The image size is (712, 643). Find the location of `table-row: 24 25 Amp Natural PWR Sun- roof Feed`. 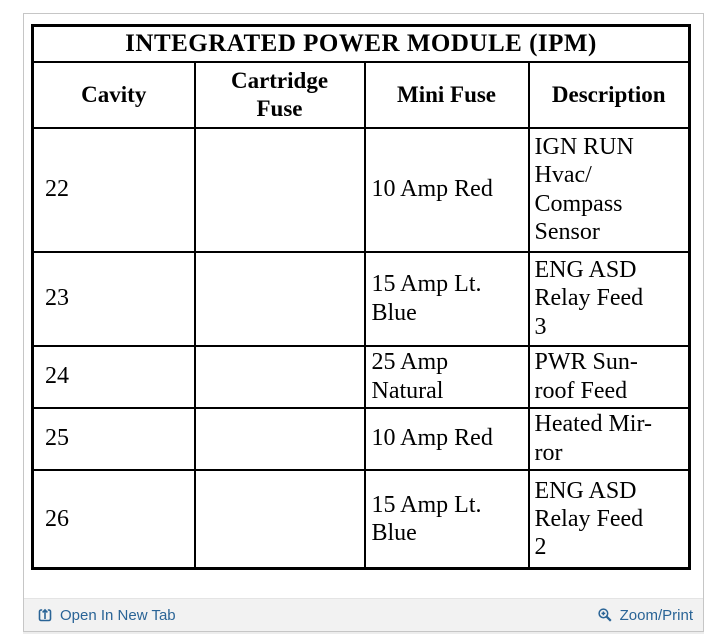

table-row: 24 25 Amp Natural PWR Sun- roof Feed is located at coordinates (361, 376).